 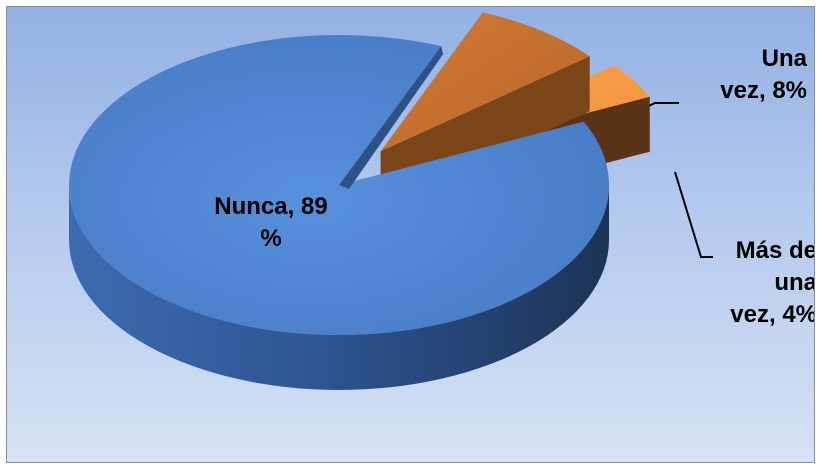 I want to click on data-label-una-vez: Una vez, 8%, so click(x=763, y=74).